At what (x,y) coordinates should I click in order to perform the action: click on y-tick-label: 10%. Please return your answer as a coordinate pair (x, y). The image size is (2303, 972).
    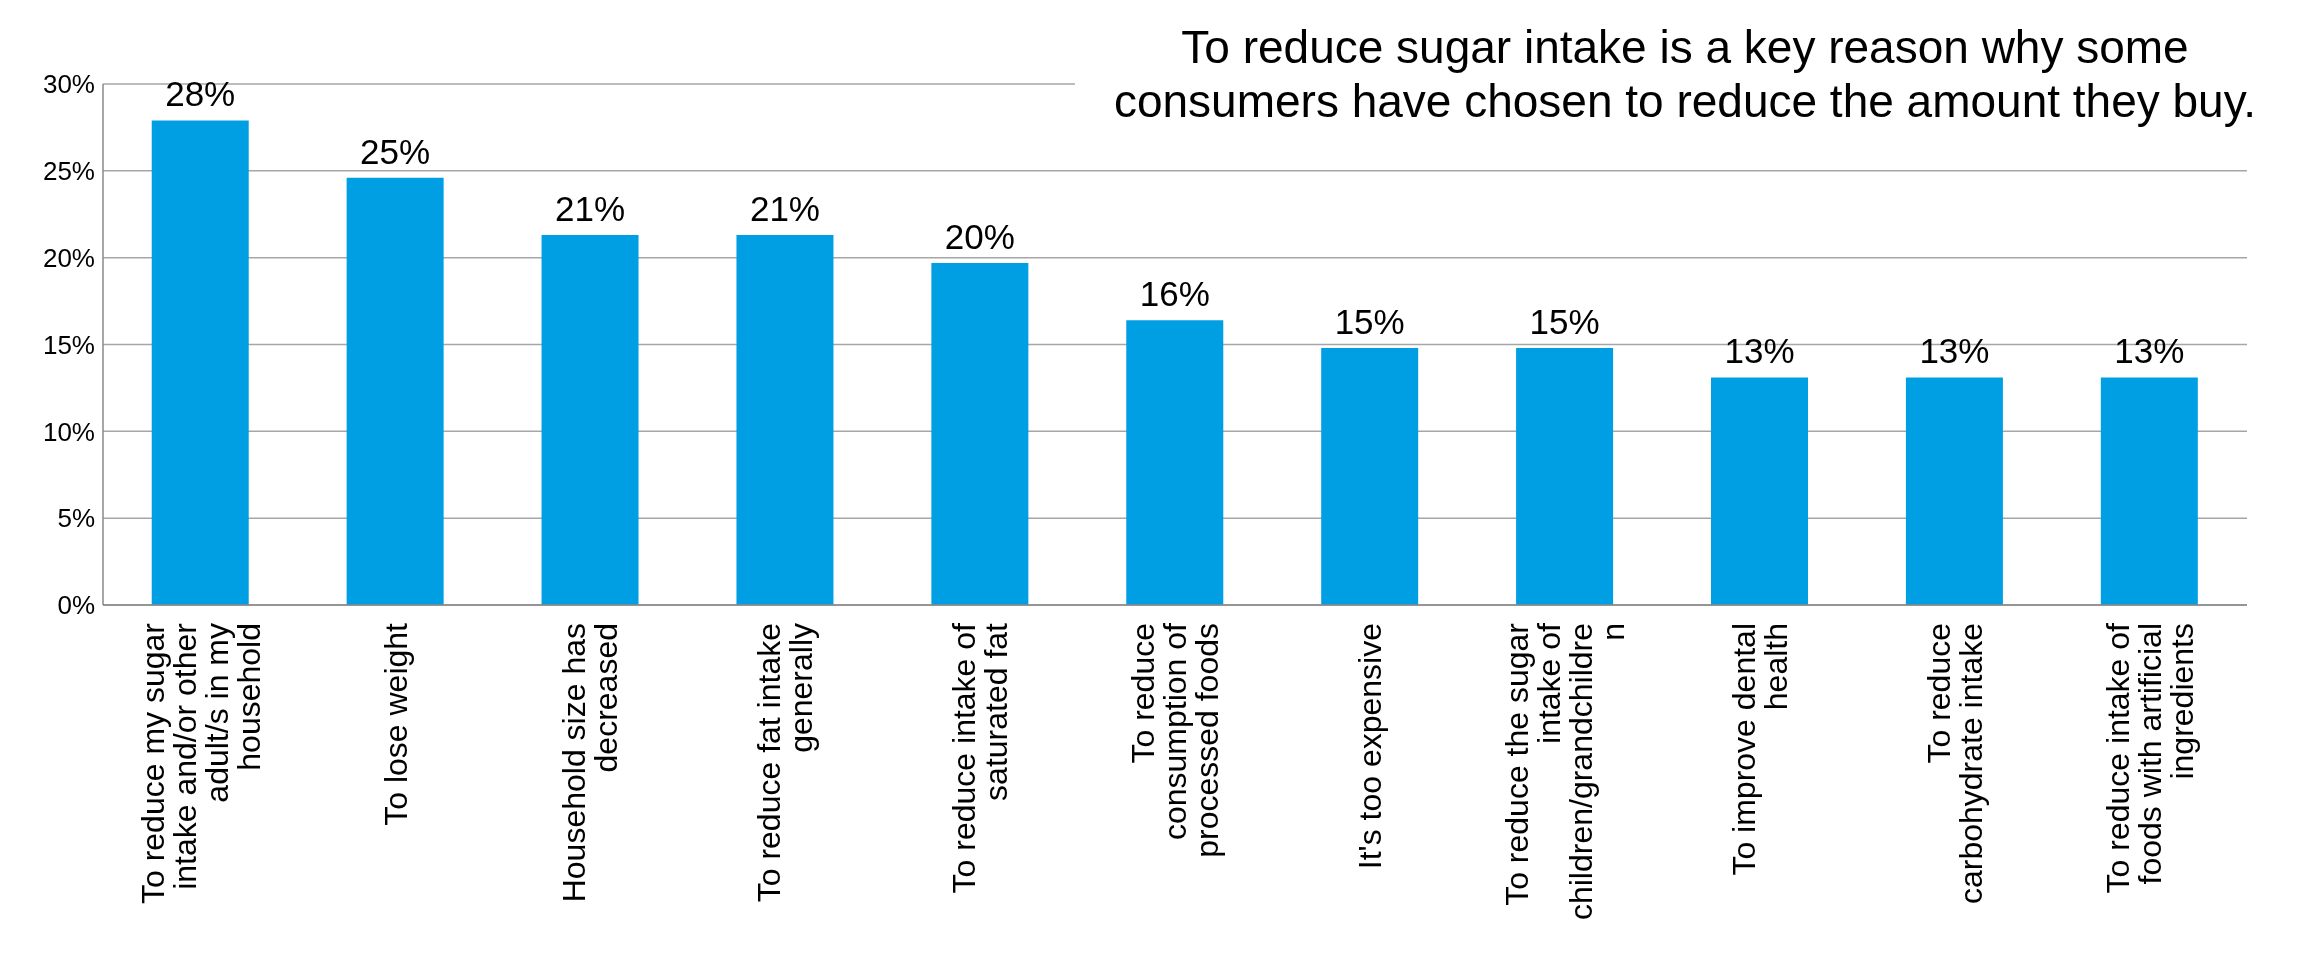
    Looking at the image, I should click on (68, 431).